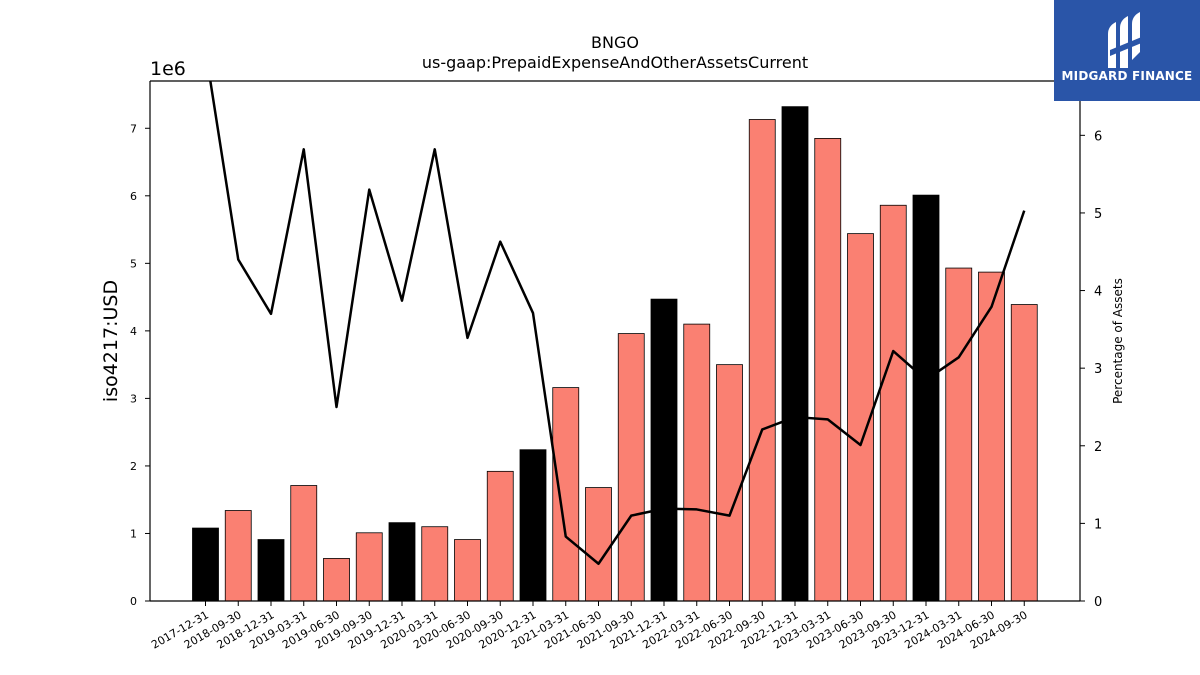 The image size is (1200, 675). I want to click on y-tick-label: 4, so click(133, 331).